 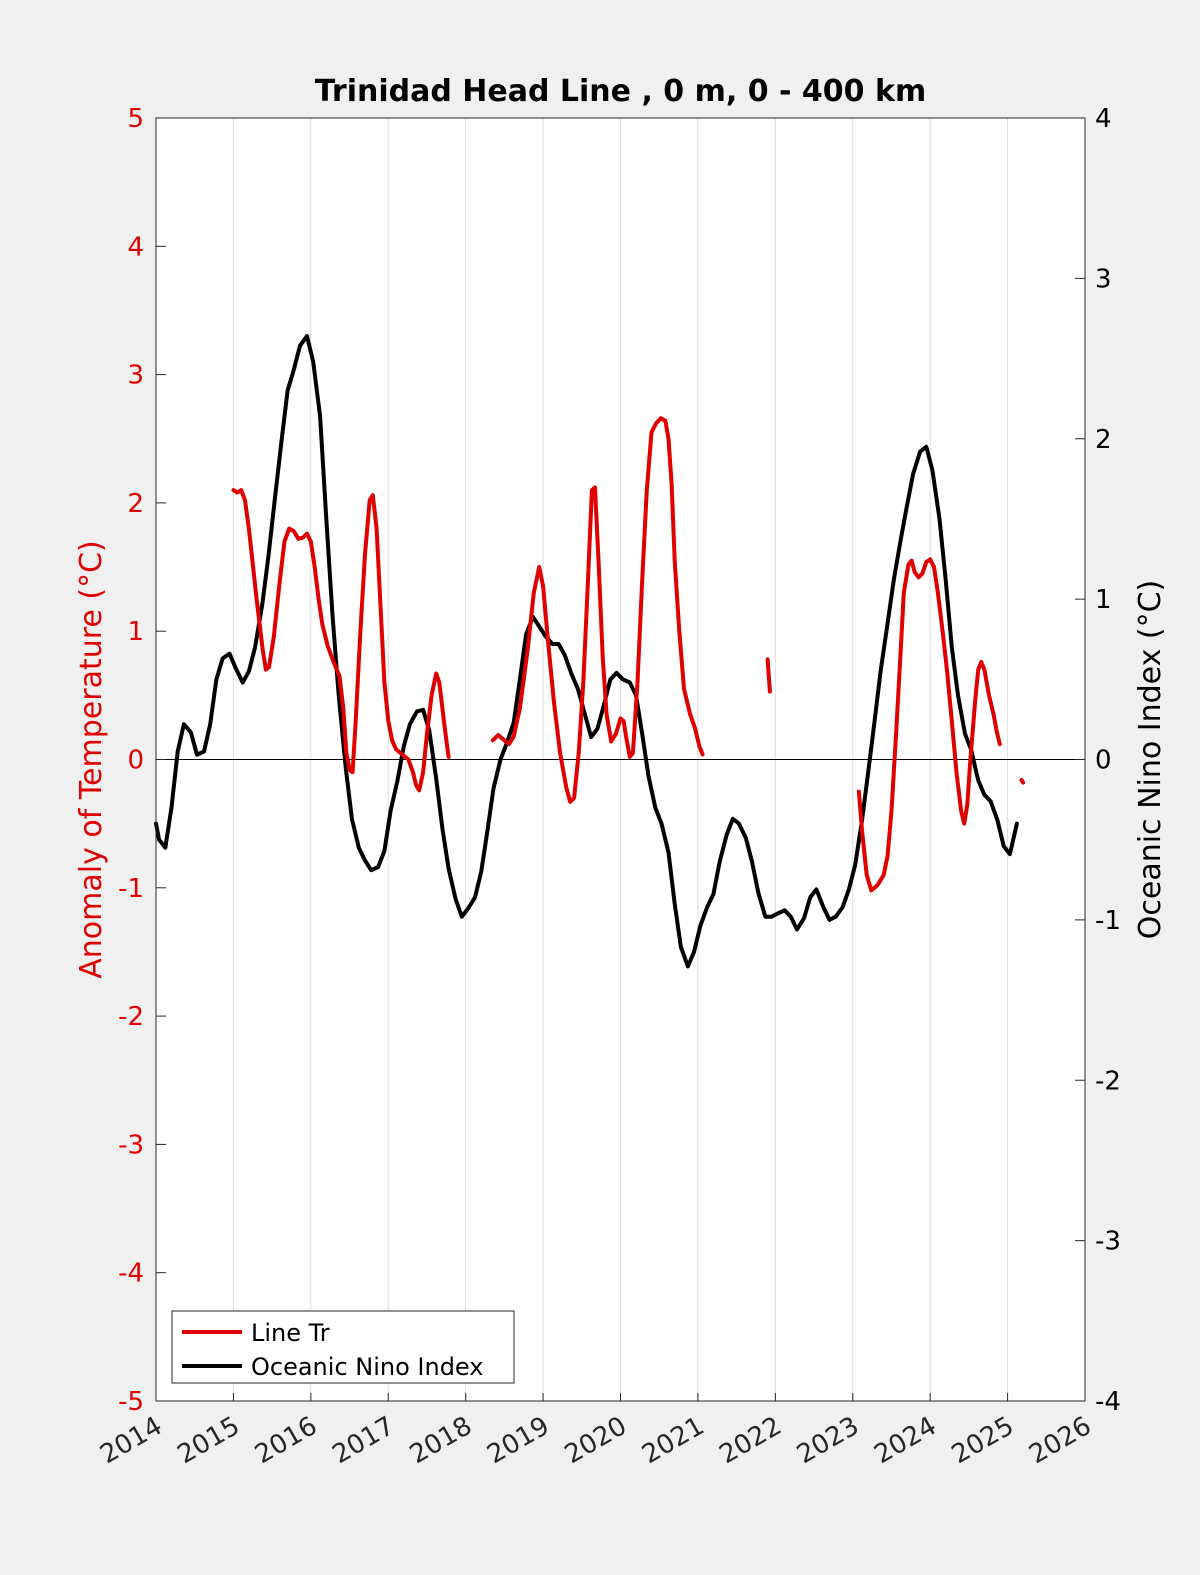 I want to click on y-right-tick-label: 1, so click(x=1103, y=600).